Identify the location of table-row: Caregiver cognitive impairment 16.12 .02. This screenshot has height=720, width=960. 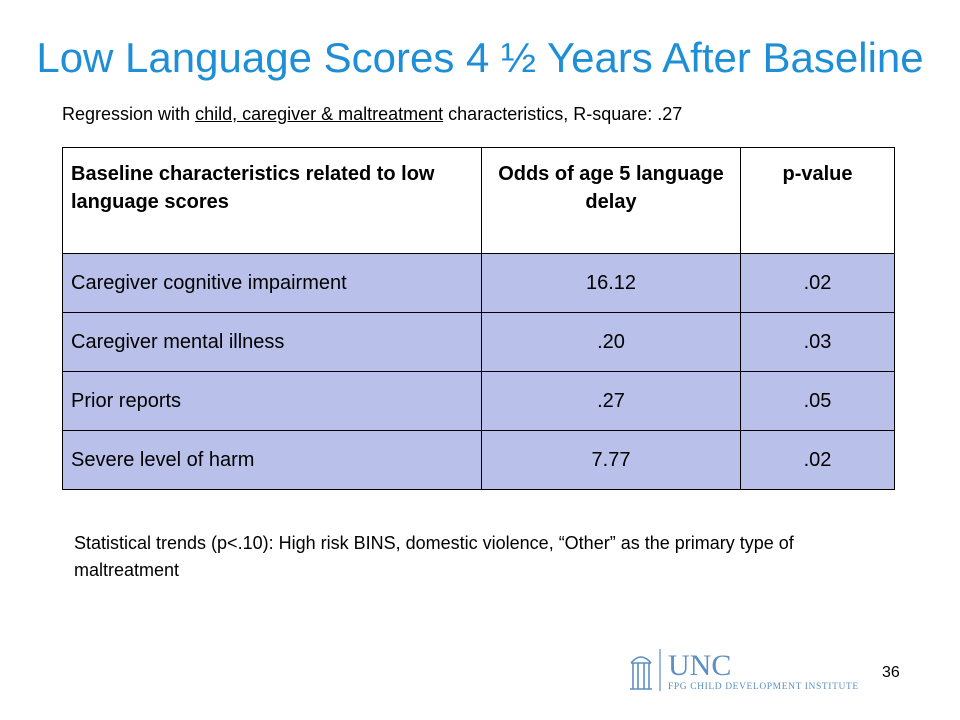
(478, 283).